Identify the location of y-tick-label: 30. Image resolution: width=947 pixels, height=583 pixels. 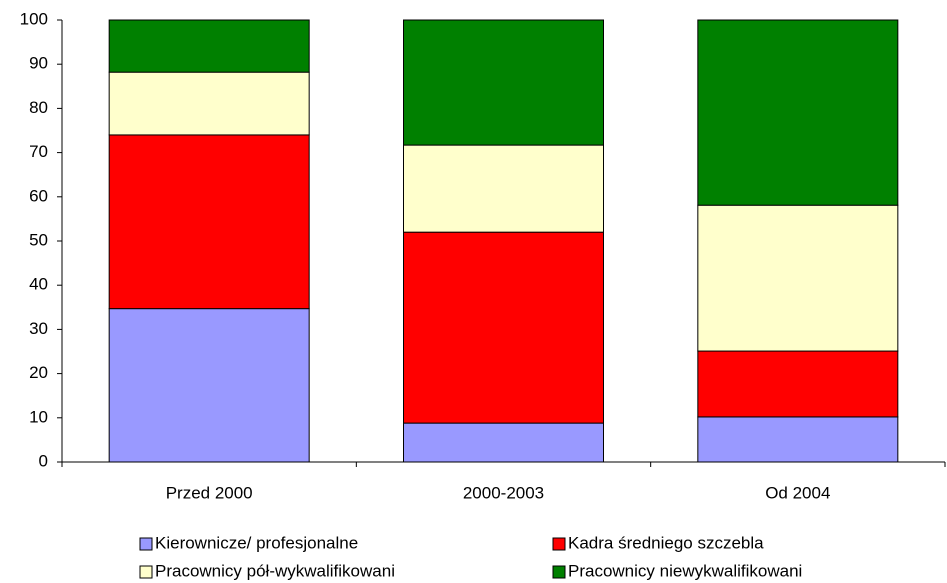
(38, 328).